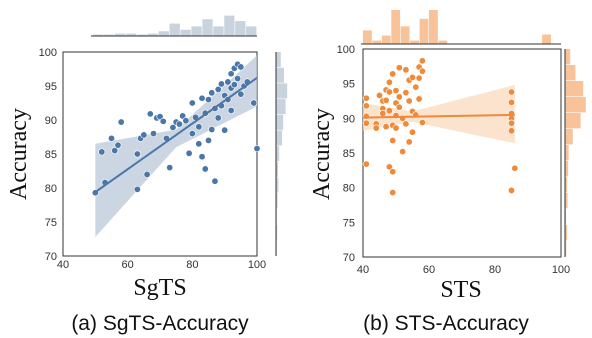  I want to click on scatter-points, so click(440, 127).